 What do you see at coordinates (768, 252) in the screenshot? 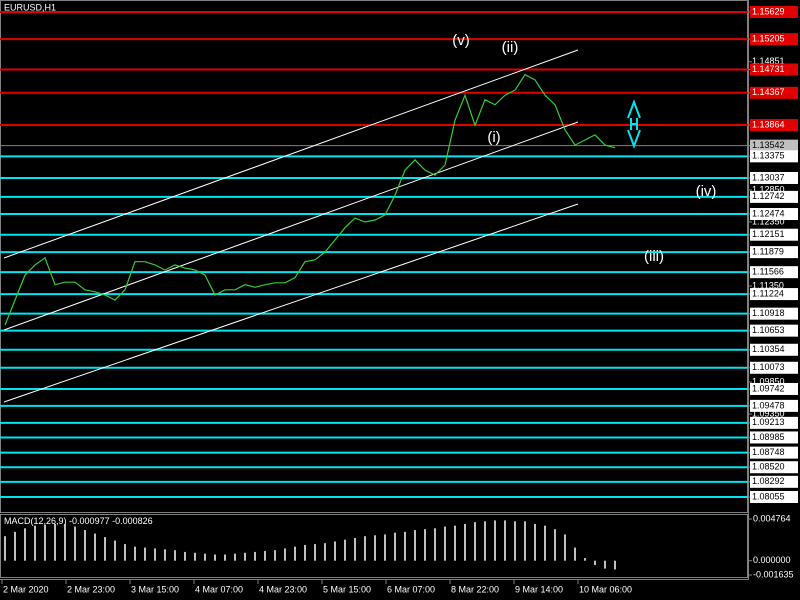
I see `price-label: 1.11879` at bounding box center [768, 252].